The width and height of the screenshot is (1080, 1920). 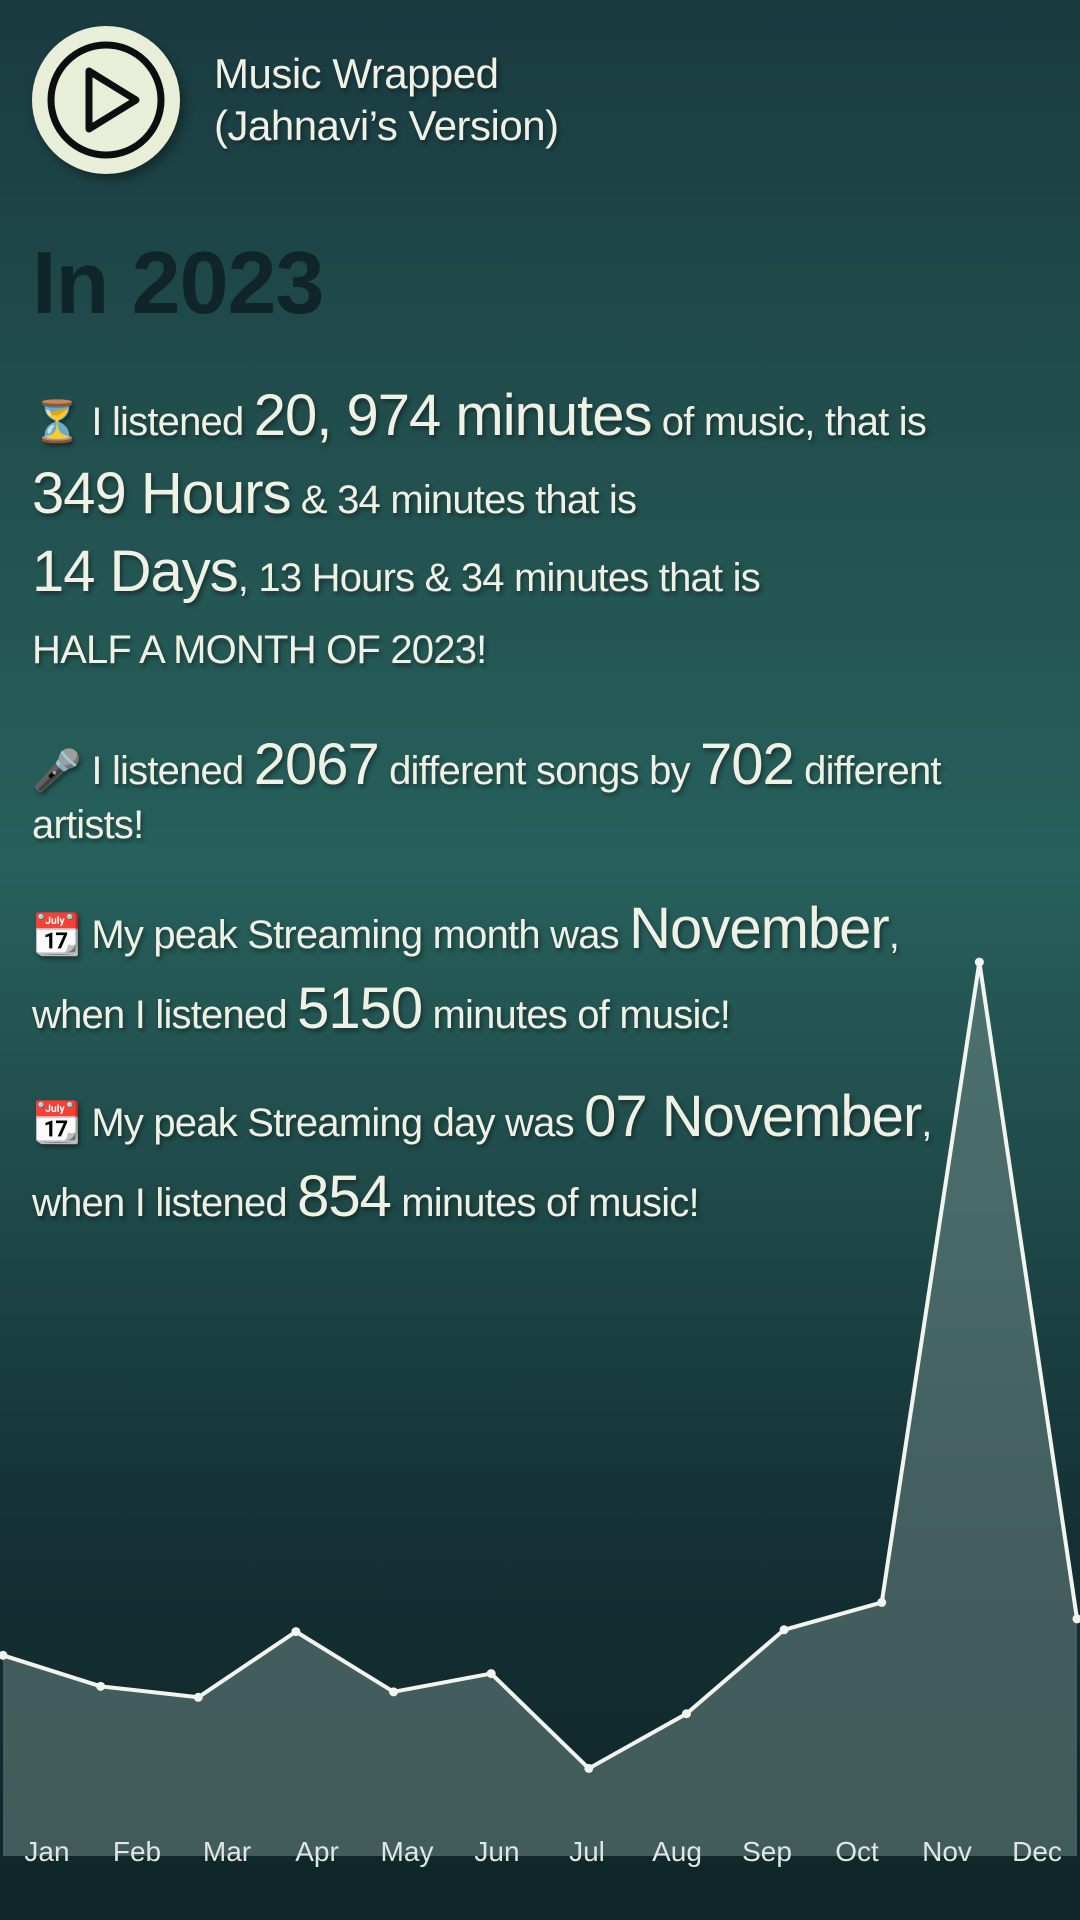 I want to click on data-point-mar, so click(x=198, y=1697).